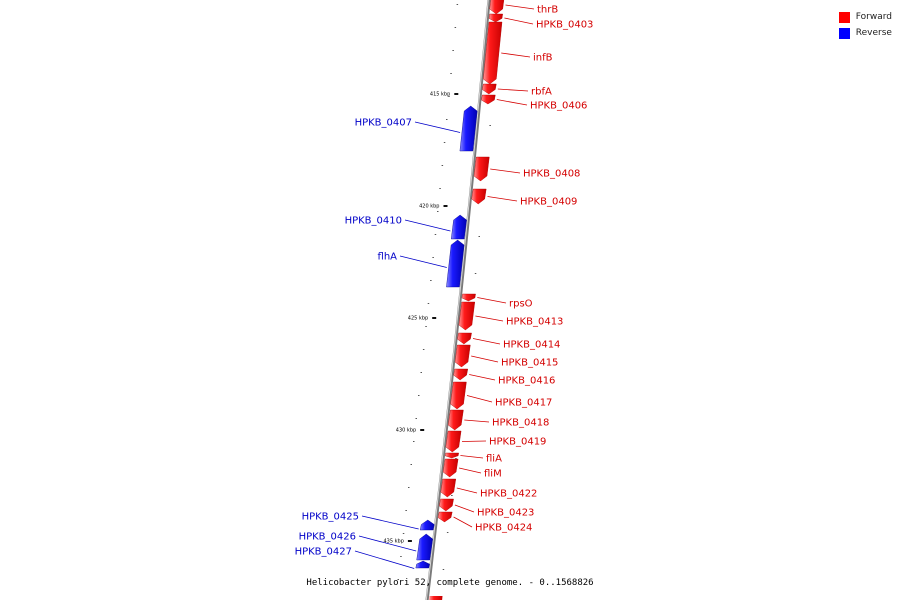  I want to click on gene-flha, so click(455, 263).